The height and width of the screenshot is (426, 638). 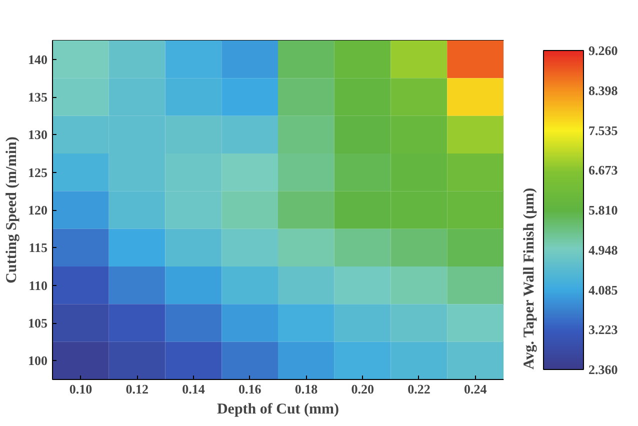 I want to click on color-bar-title: Avg. Taper Wall Finish (µm), so click(x=530, y=279).